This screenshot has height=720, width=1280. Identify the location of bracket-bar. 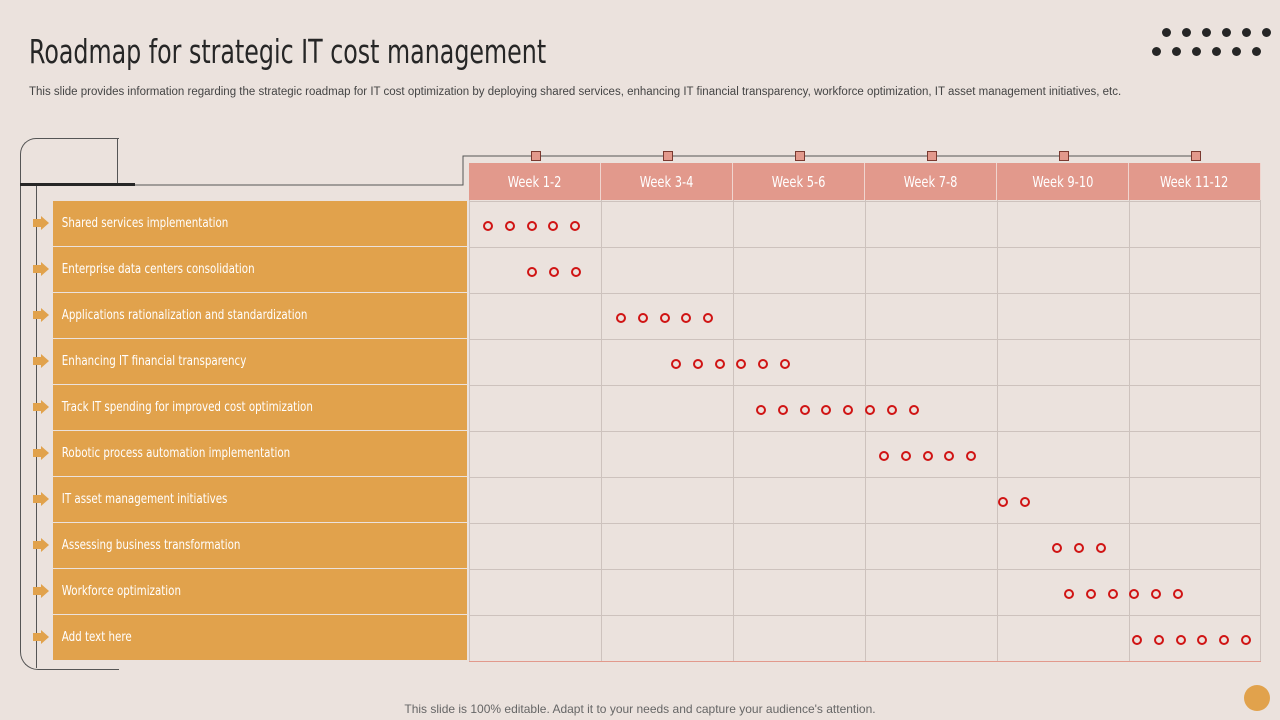
(77, 184).